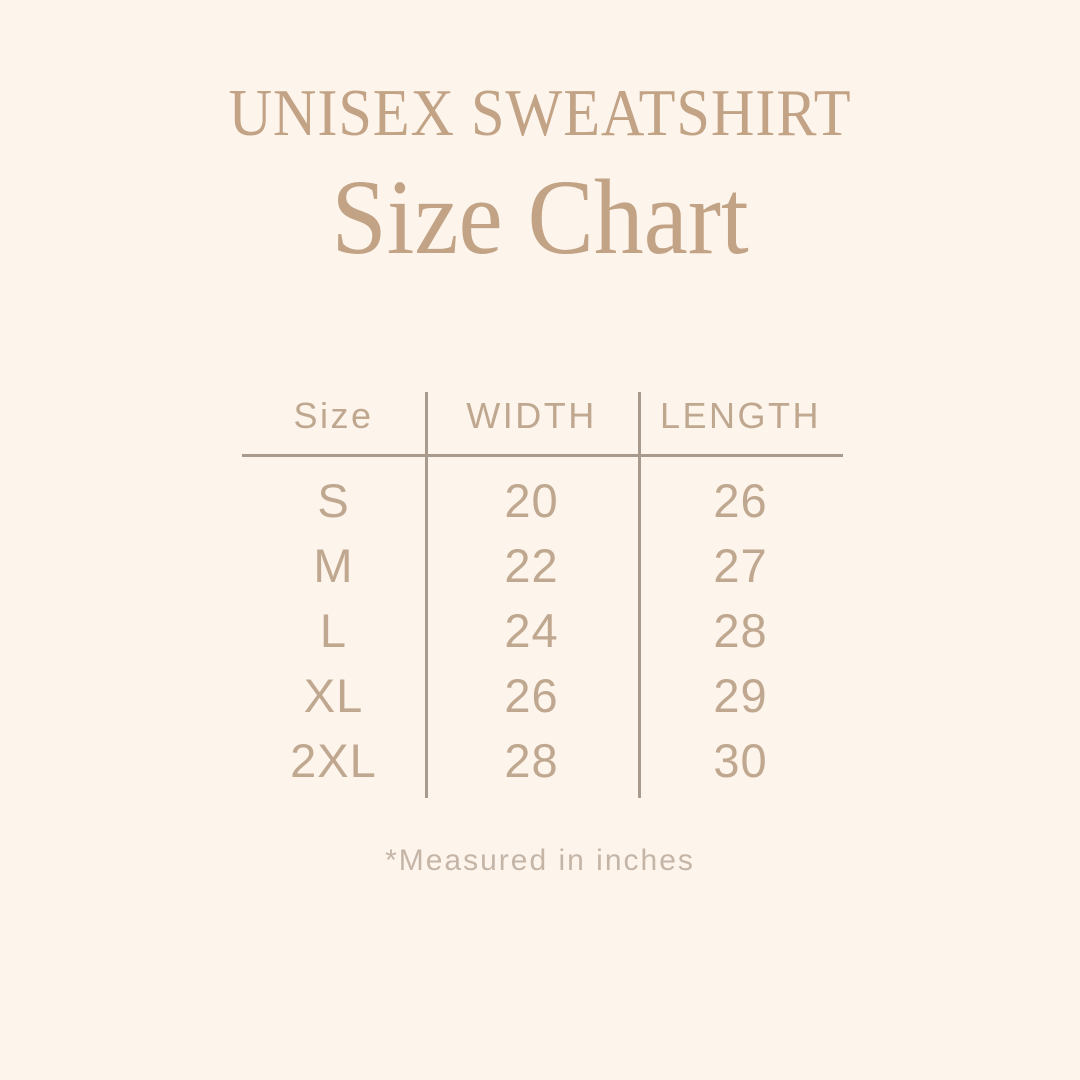  I want to click on size-cell: L, so click(333, 630).